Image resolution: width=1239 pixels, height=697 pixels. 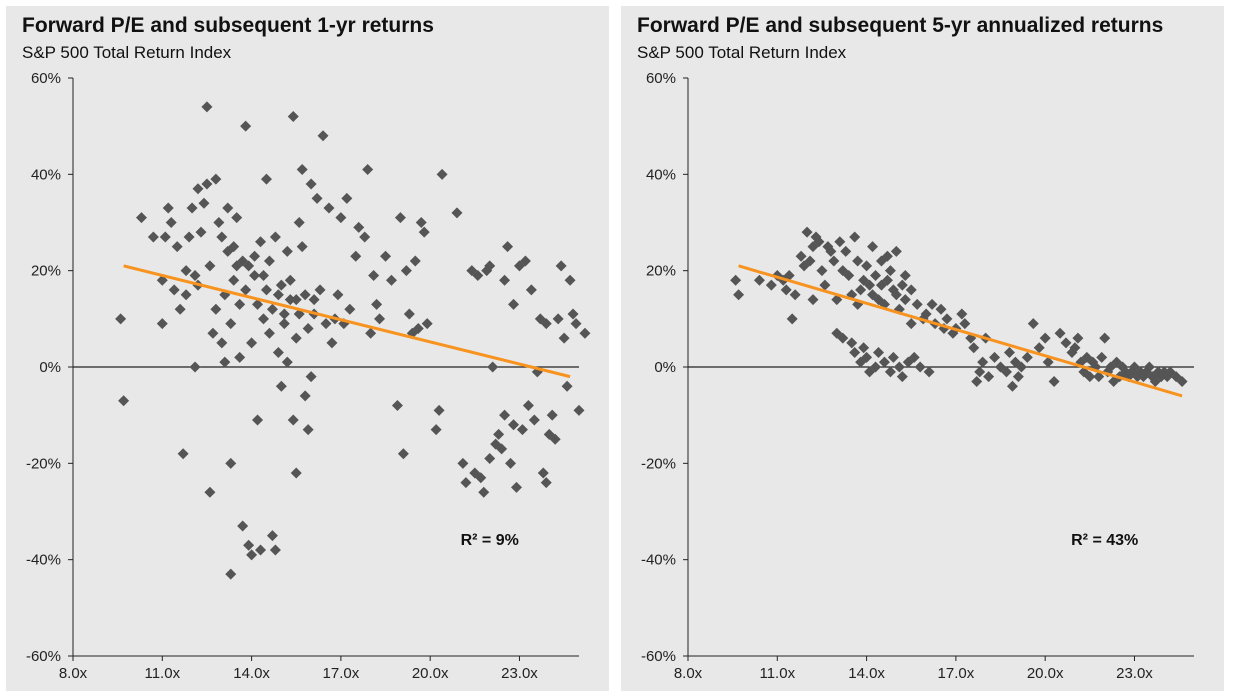 What do you see at coordinates (490, 540) in the screenshot?
I see `r-squared-label: R² = 9%` at bounding box center [490, 540].